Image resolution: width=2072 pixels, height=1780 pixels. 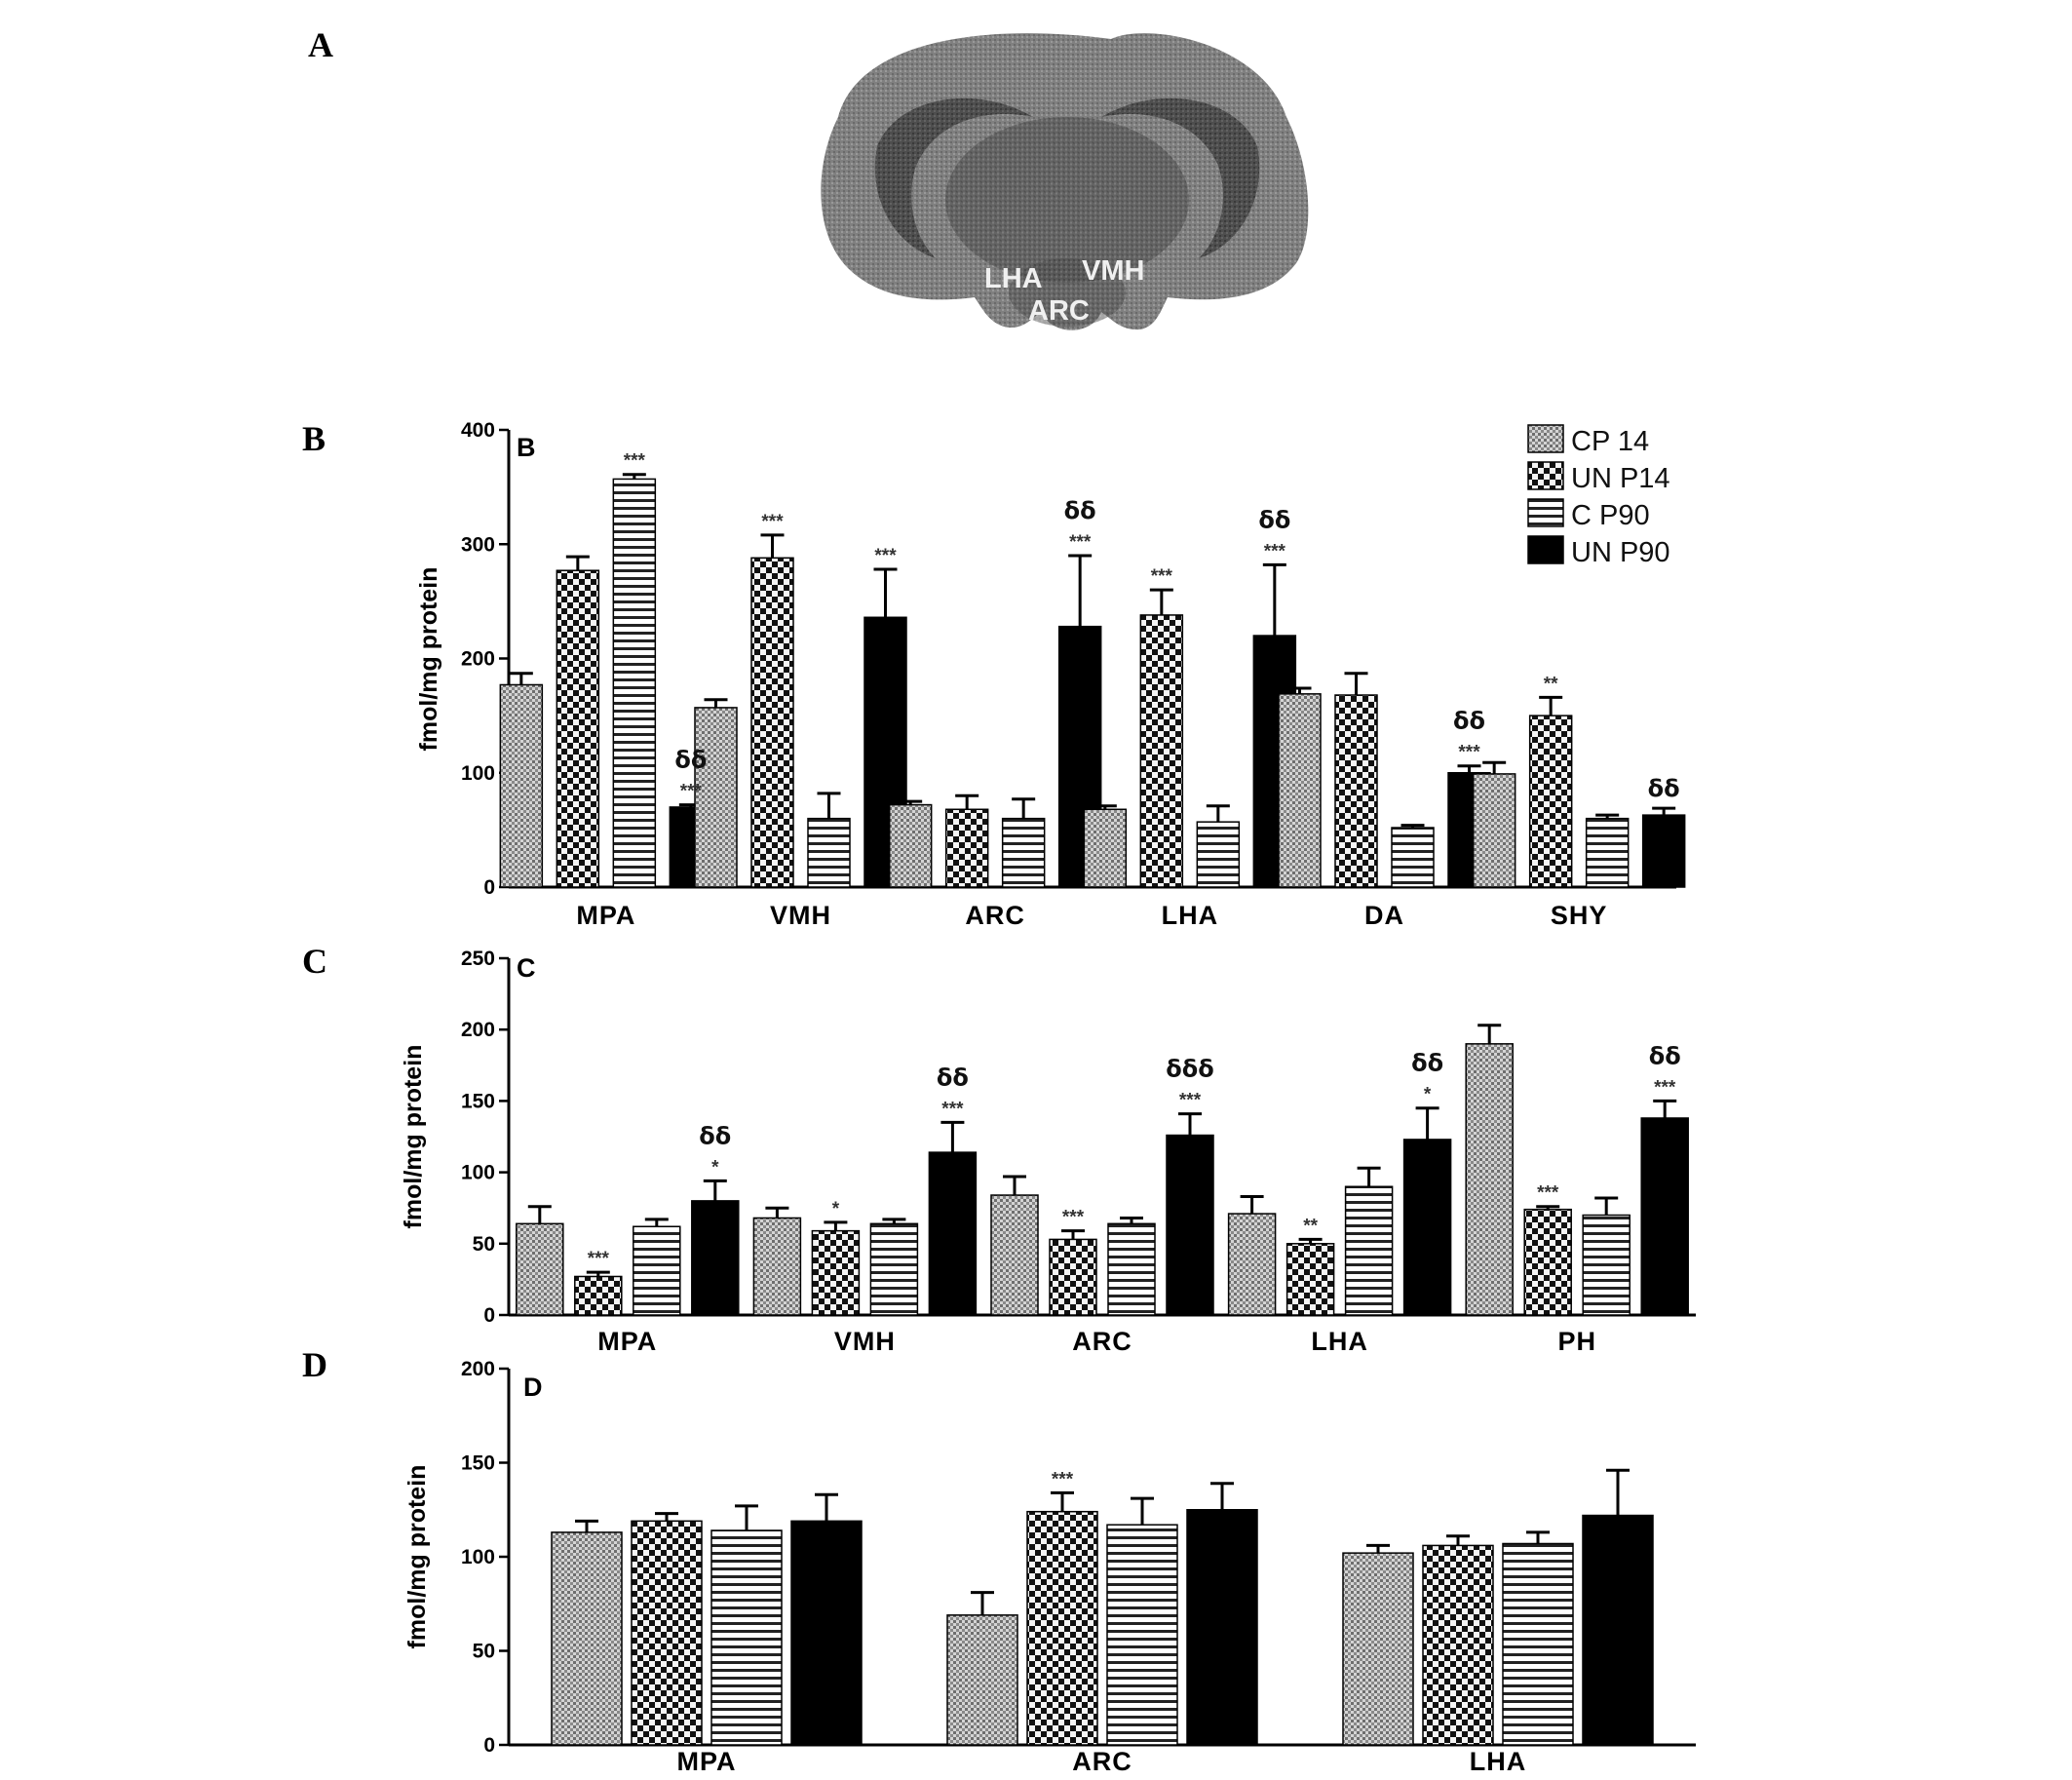 I want to click on legend: CP 14 UN P14 C P90 UN P90, so click(x=1598, y=496).